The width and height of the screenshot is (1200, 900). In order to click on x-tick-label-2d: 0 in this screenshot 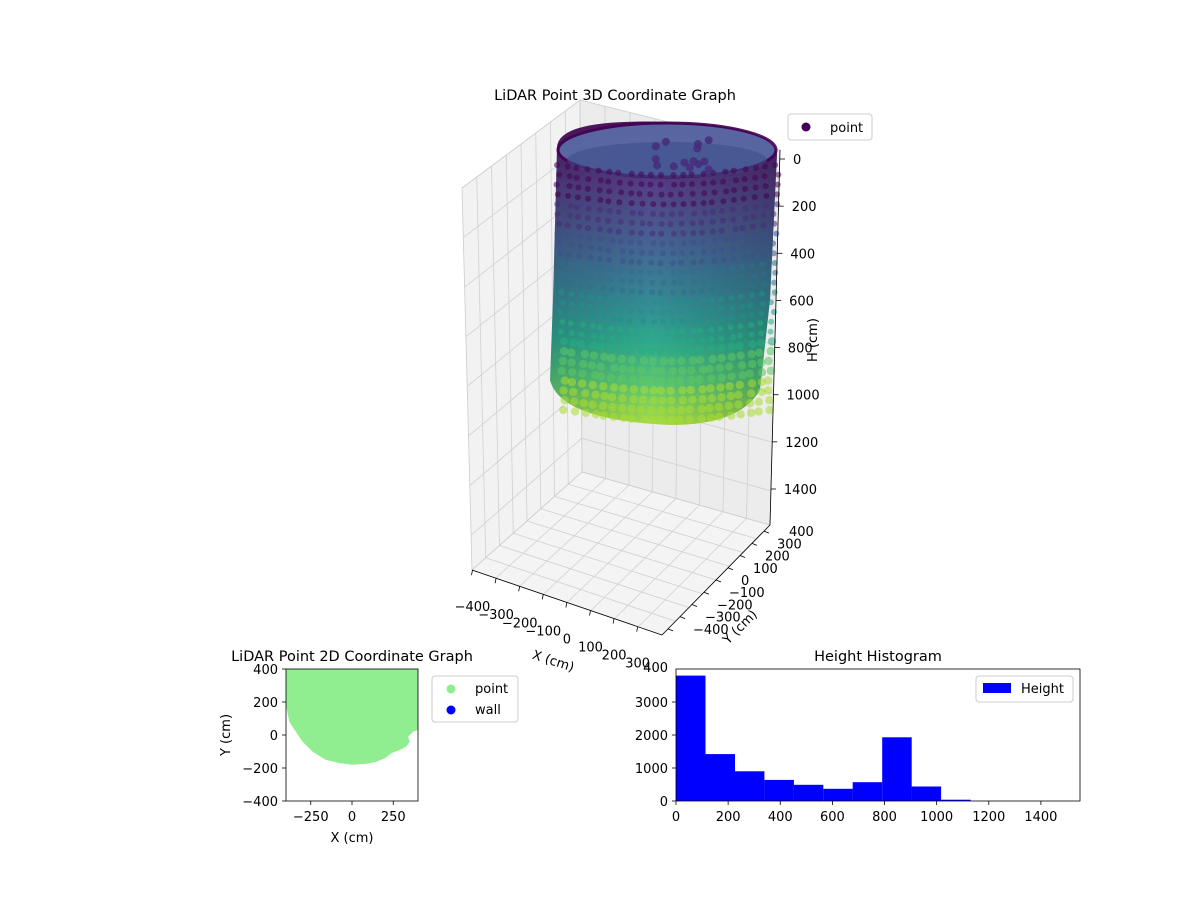, I will do `click(352, 817)`.